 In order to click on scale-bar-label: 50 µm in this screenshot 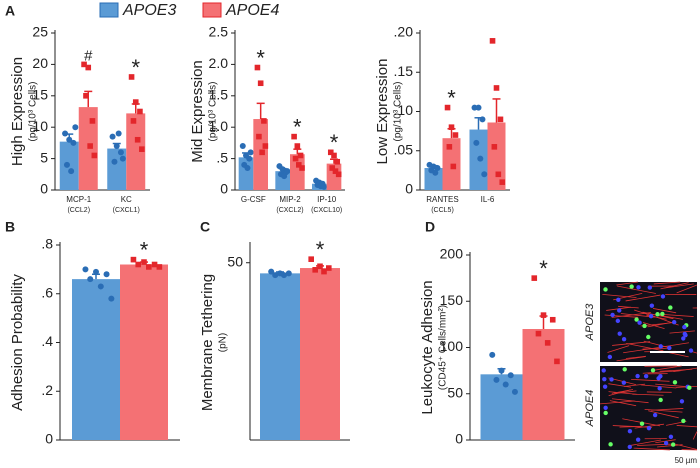, I will do `click(686, 460)`.